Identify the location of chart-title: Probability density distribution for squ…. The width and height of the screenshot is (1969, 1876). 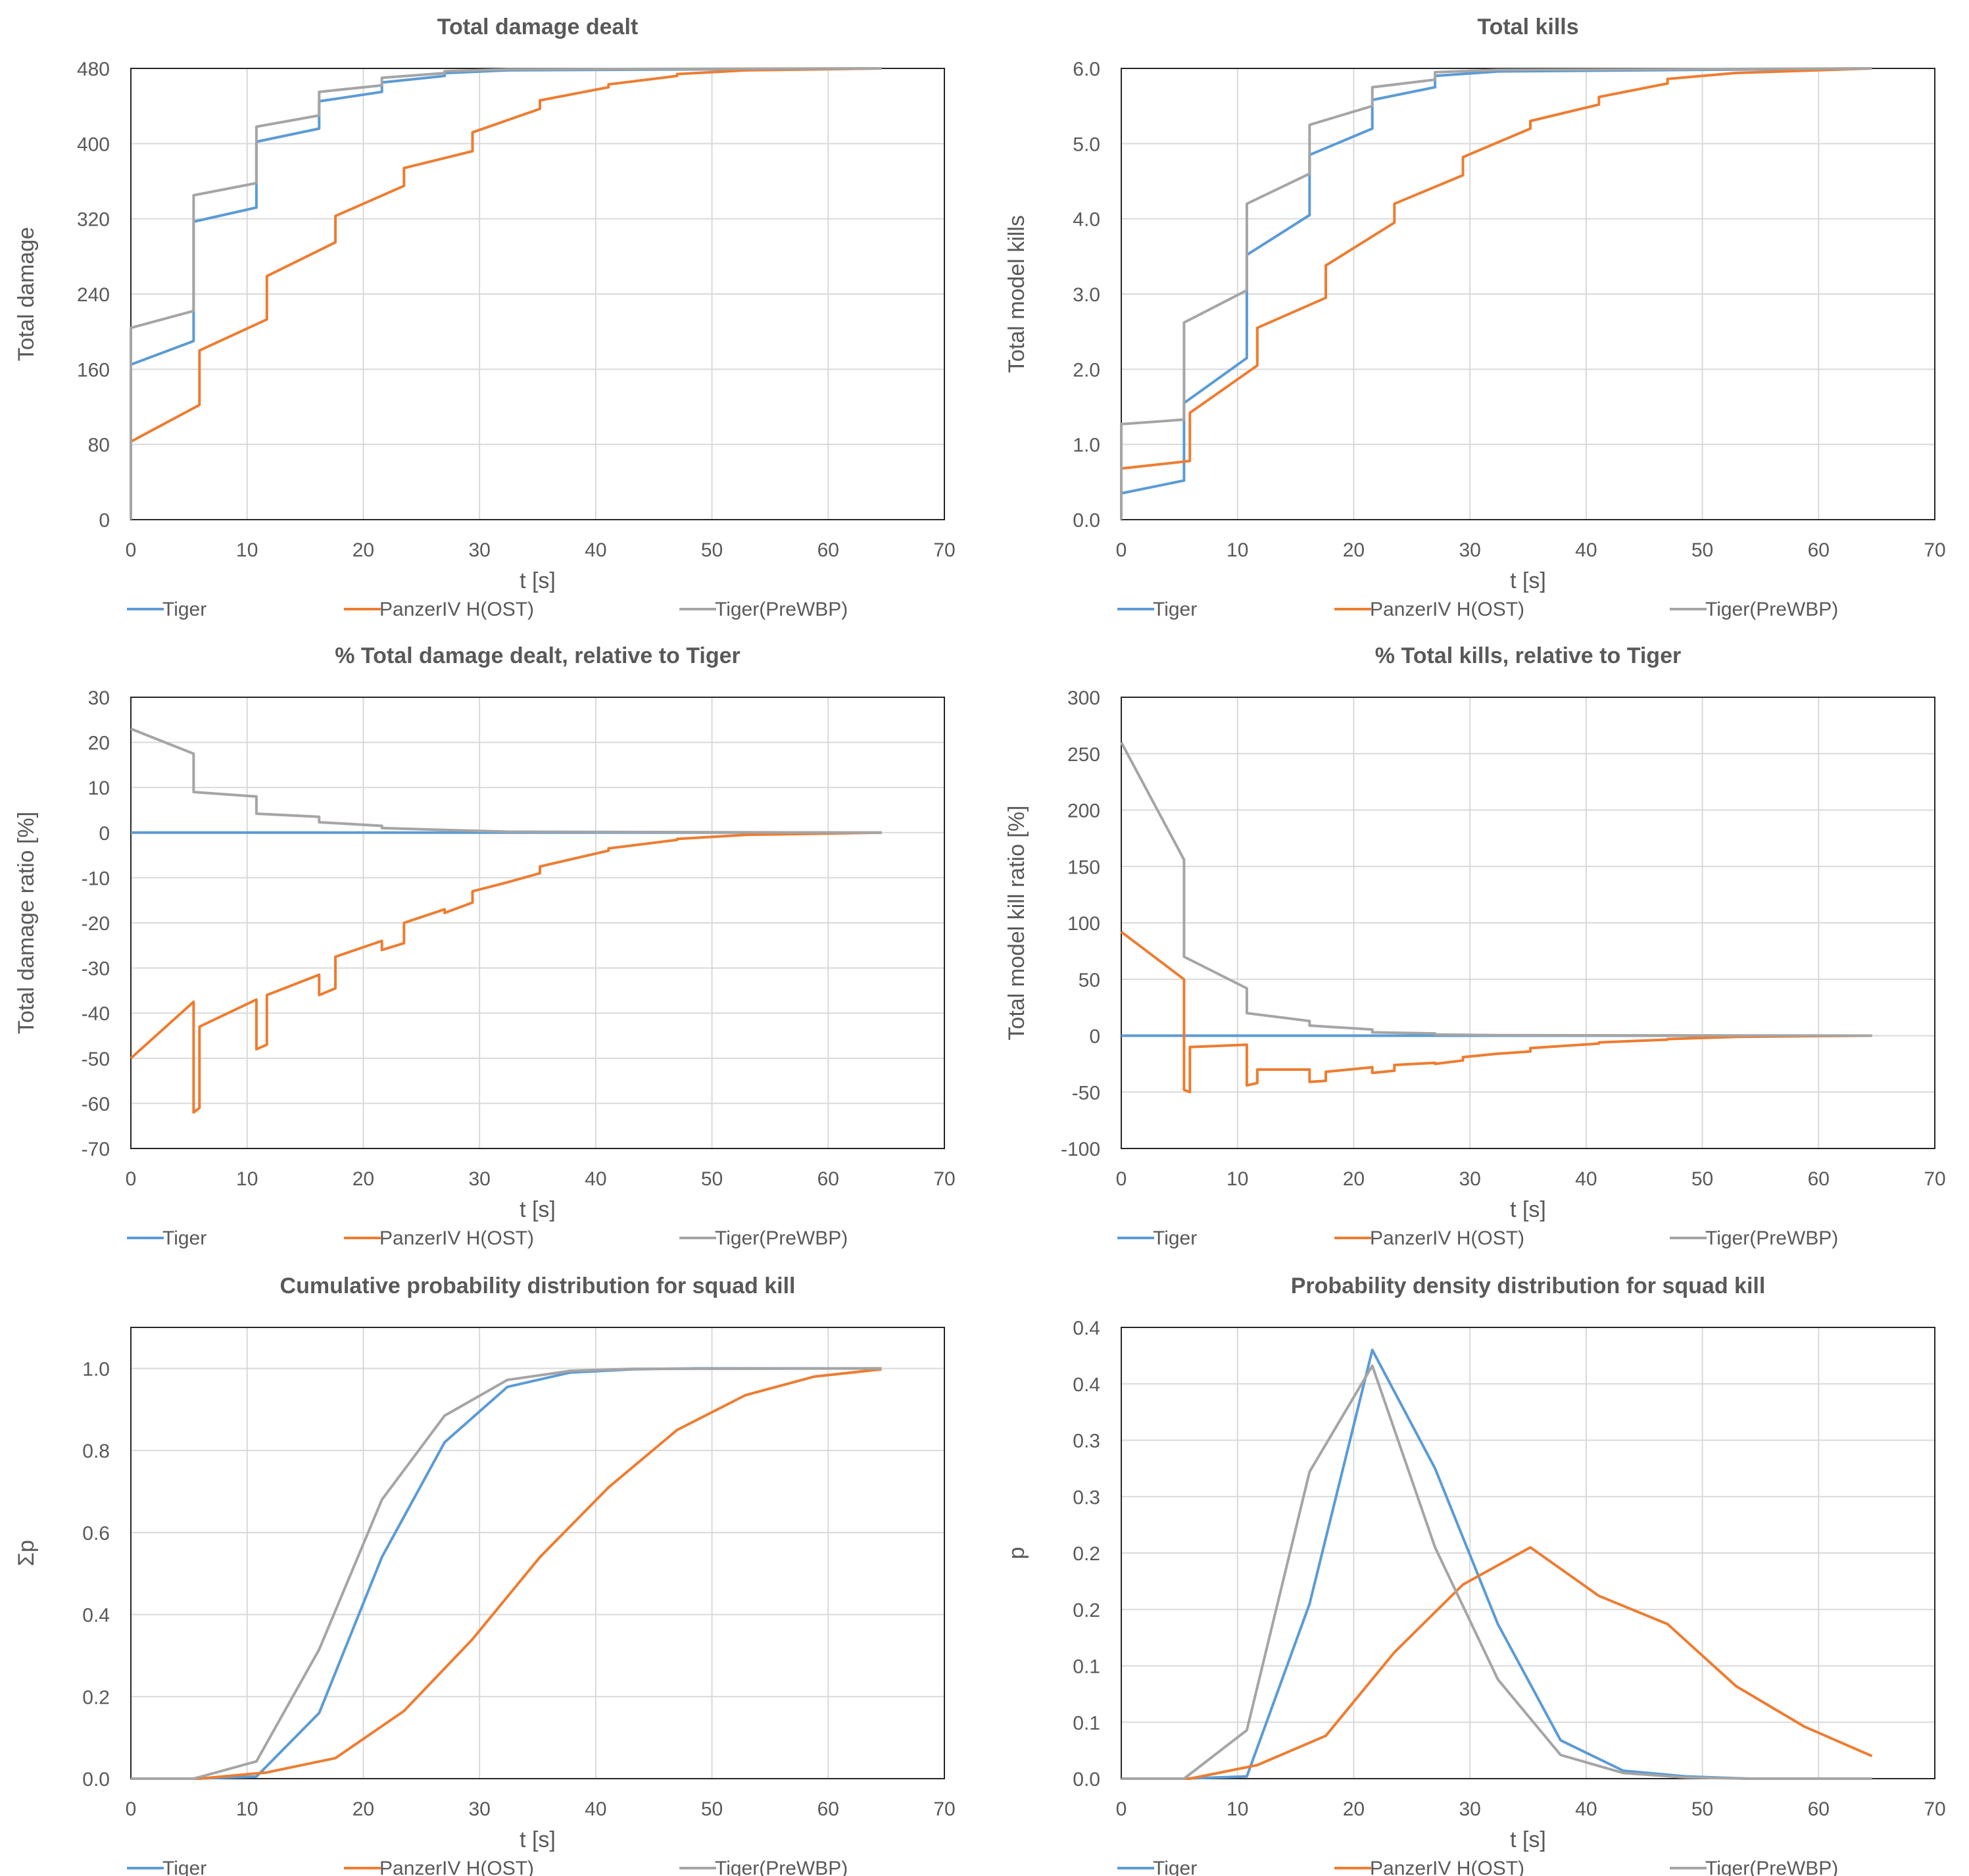
(1528, 1285).